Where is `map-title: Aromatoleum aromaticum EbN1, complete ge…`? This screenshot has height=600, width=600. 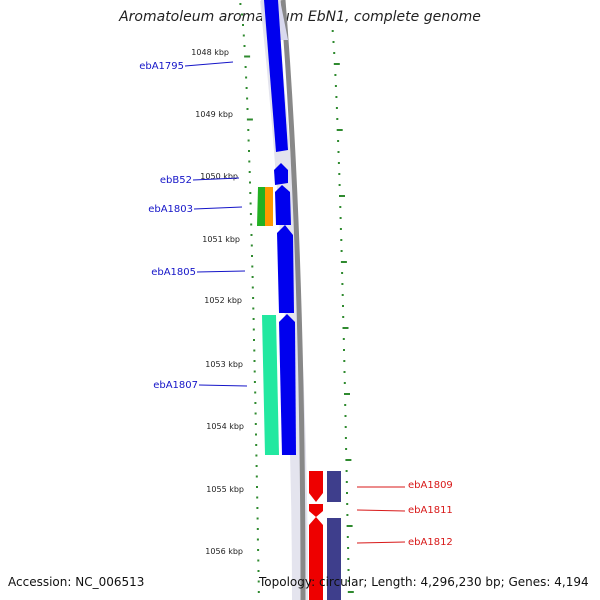 map-title: Aromatoleum aromaticum EbN1, complete ge… is located at coordinates (300, 17).